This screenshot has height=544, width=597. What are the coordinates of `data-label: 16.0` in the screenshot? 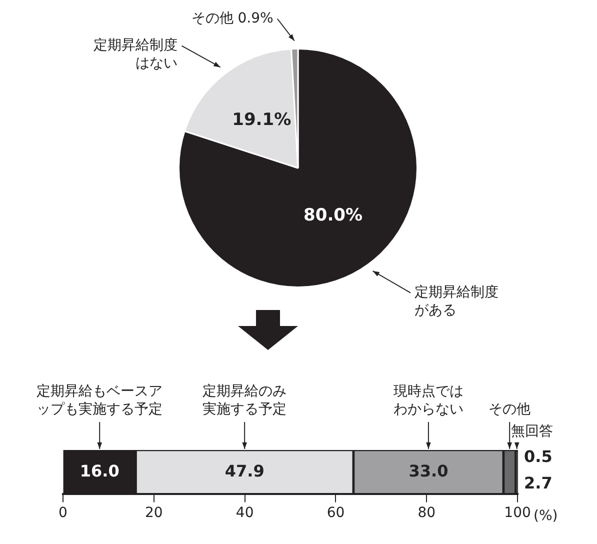 It's located at (100, 470).